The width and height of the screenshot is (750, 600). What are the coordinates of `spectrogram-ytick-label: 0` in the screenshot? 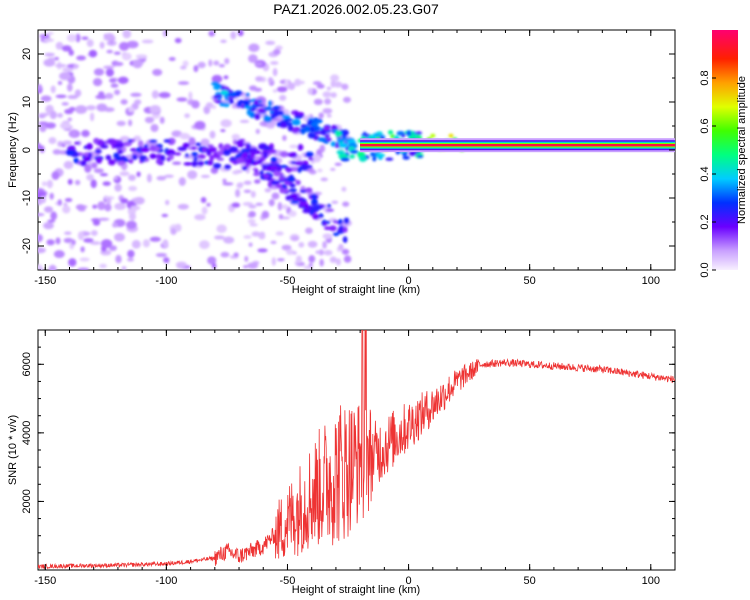 It's located at (27, 150).